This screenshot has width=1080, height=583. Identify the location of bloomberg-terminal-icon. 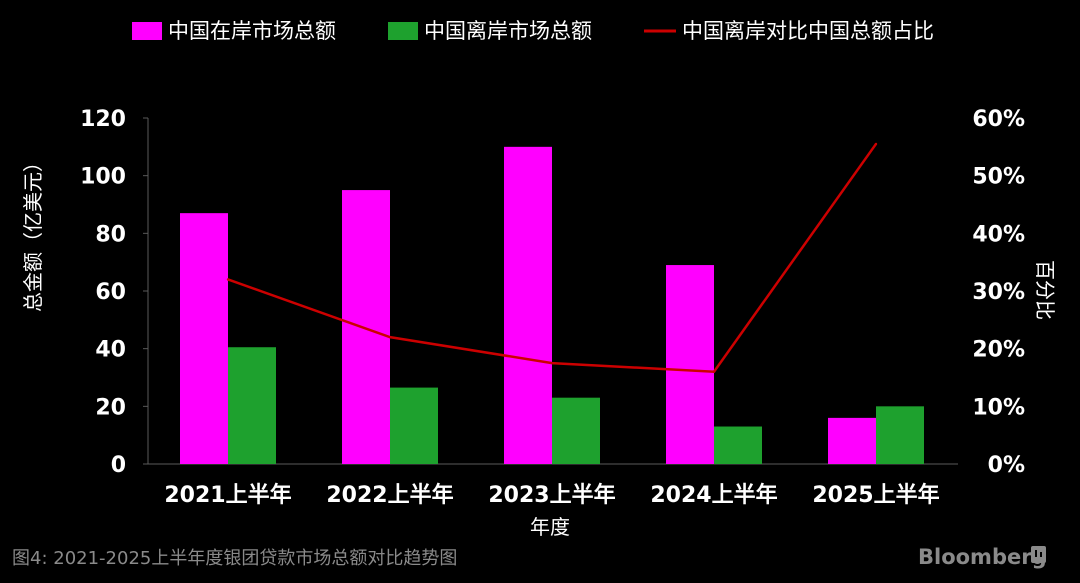
(1038, 554).